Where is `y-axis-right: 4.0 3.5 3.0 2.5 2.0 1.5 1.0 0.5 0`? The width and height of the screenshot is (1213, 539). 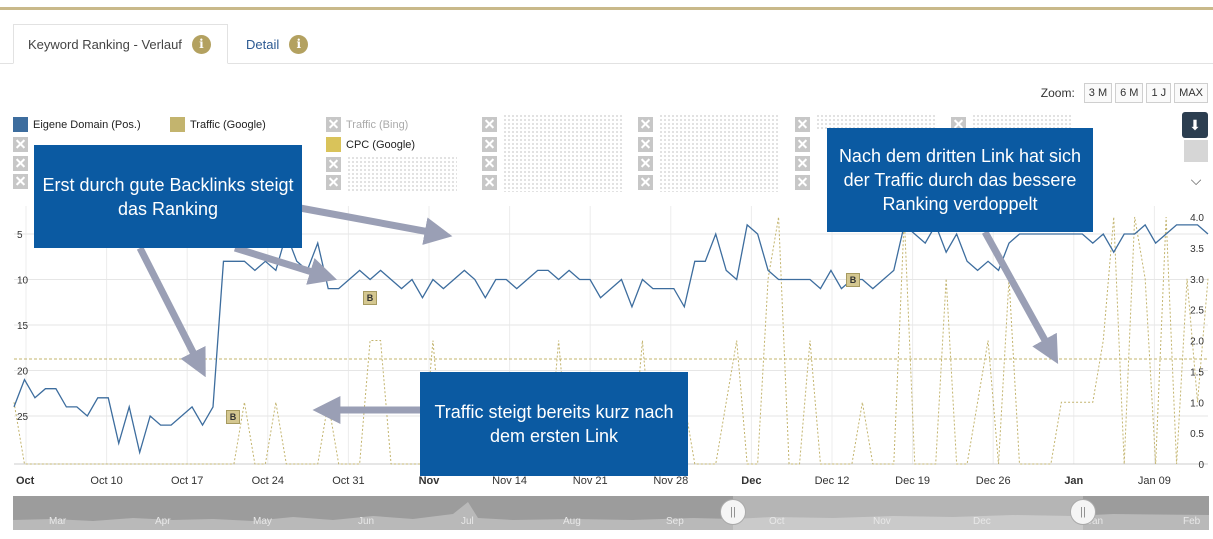 y-axis-right: 4.0 3.5 3.0 2.5 2.0 1.5 1.0 0.5 0 is located at coordinates (1197, 342).